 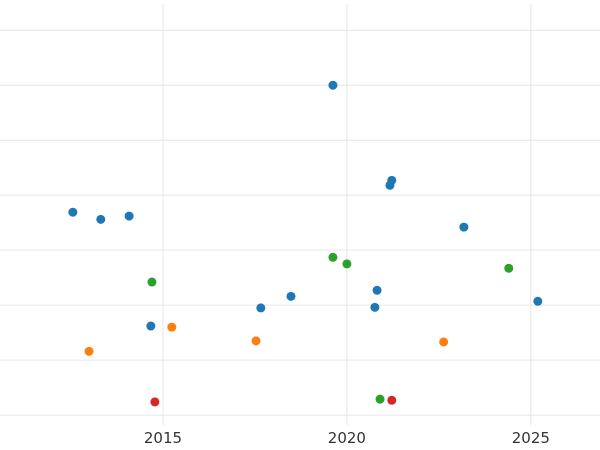 What do you see at coordinates (347, 438) in the screenshot?
I see `x-axis-tick-label: 2020` at bounding box center [347, 438].